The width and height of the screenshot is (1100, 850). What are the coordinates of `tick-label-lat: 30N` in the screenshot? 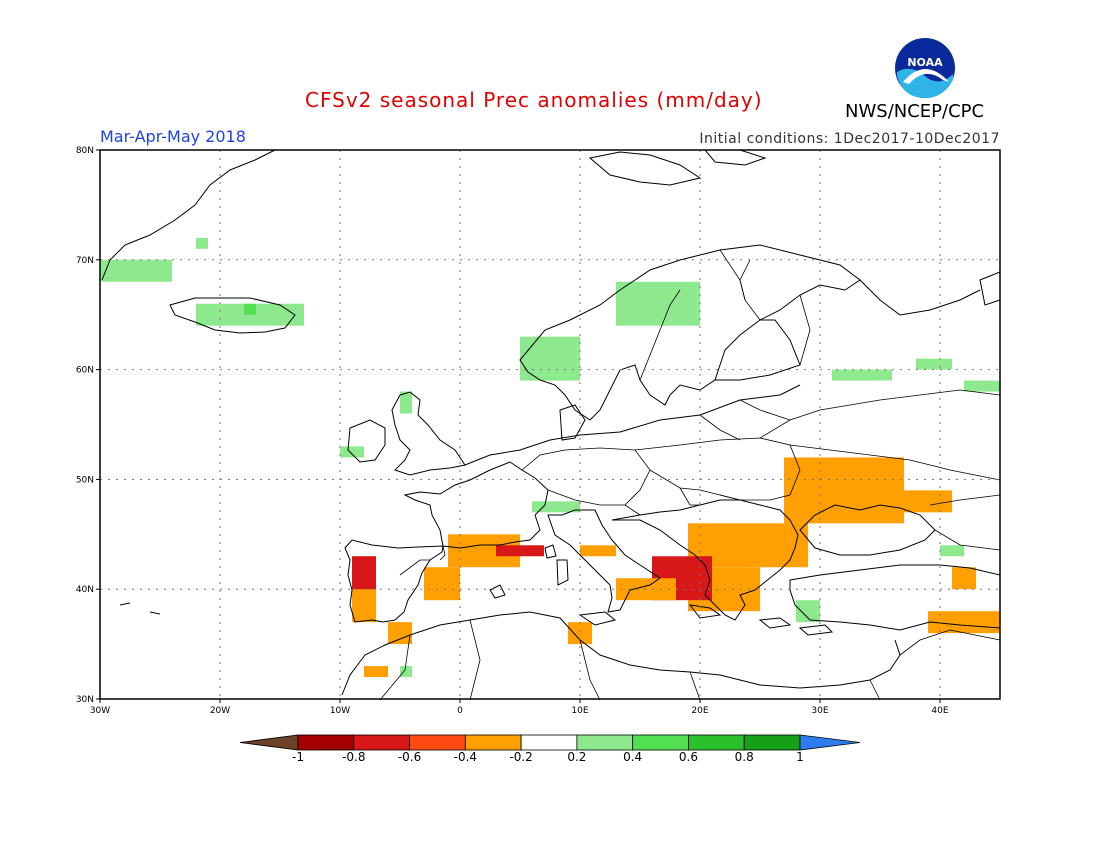 It's located at (85, 700).